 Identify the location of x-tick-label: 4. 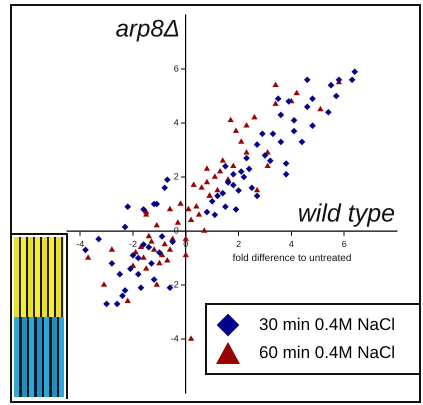
(291, 243).